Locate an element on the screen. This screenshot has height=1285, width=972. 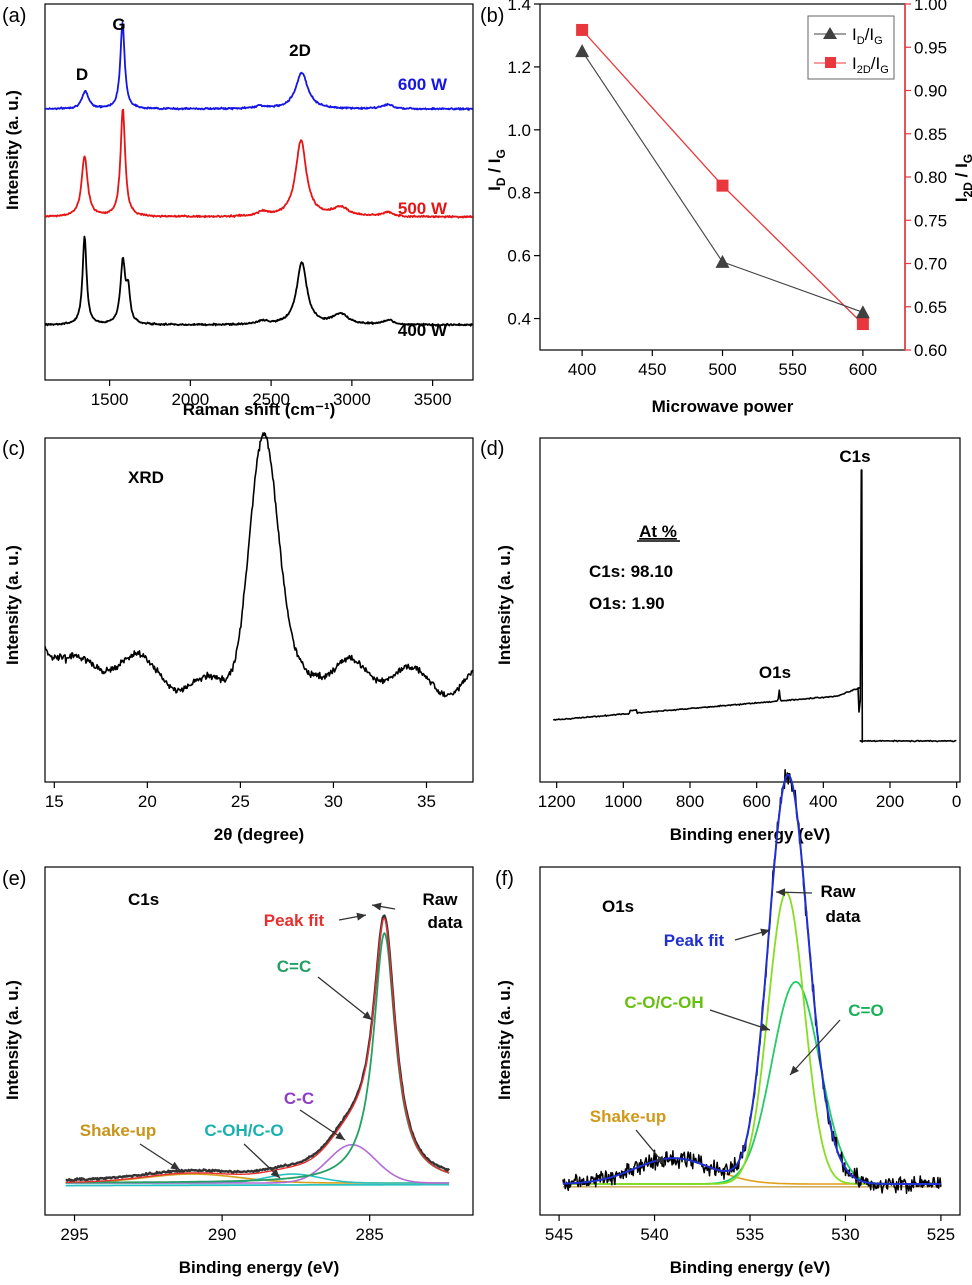
panel-e-x-tick-label: 295 is located at coordinates (74, 1234).